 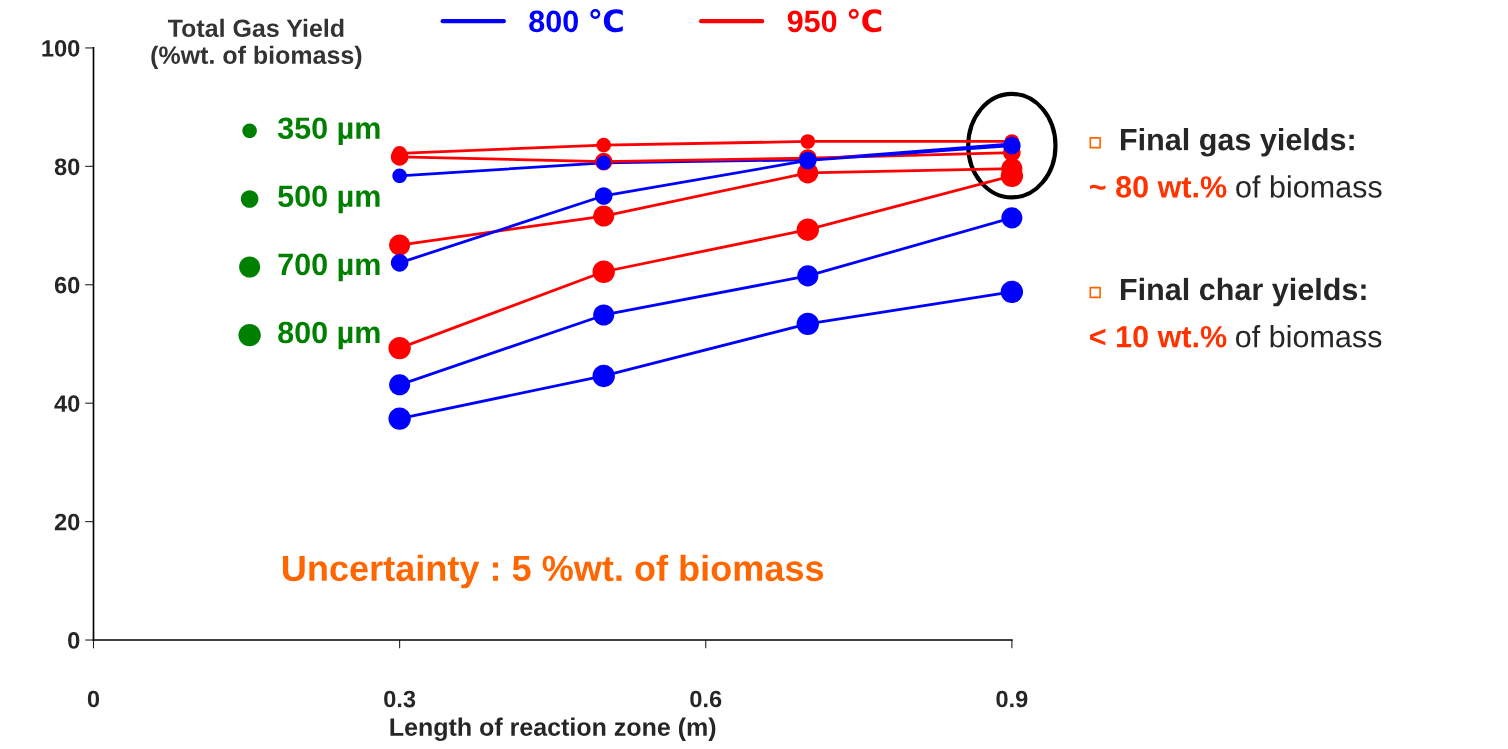 I want to click on annotation: Uncertainty : 5 %wt. of biomass, so click(x=553, y=571).